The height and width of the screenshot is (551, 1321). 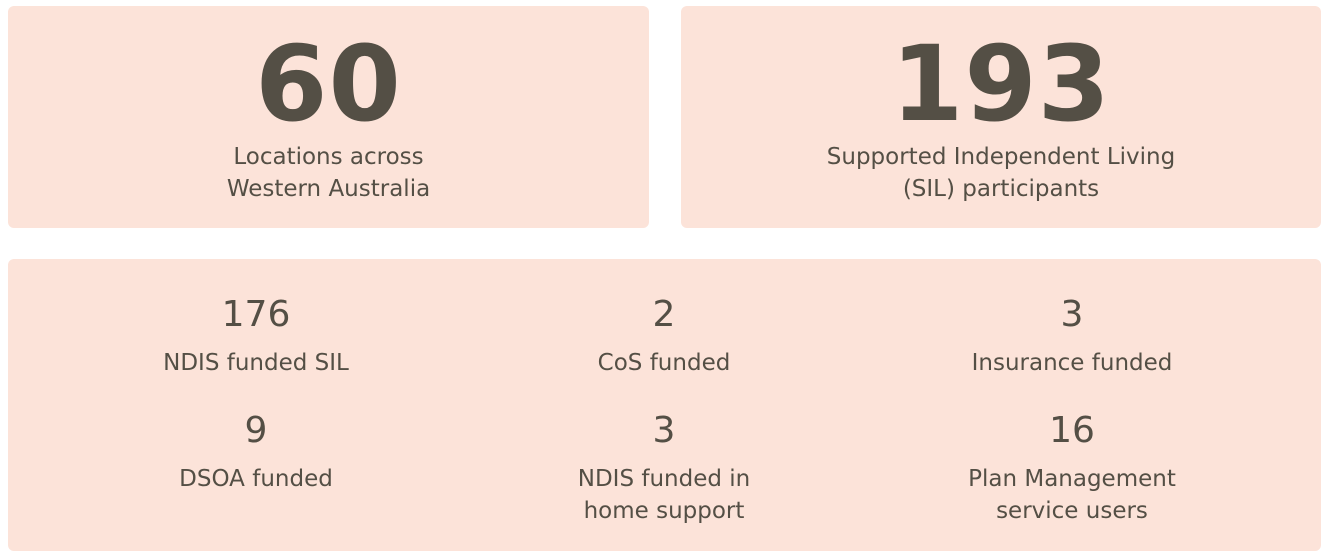 I want to click on stat-item: 16 Plan Management service users, so click(x=1072, y=469).